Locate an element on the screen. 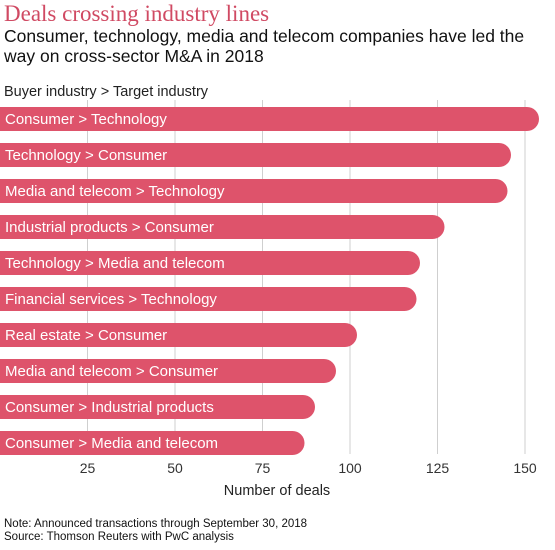  bar-label-10: Consumer > Media and telecom is located at coordinates (111, 443).